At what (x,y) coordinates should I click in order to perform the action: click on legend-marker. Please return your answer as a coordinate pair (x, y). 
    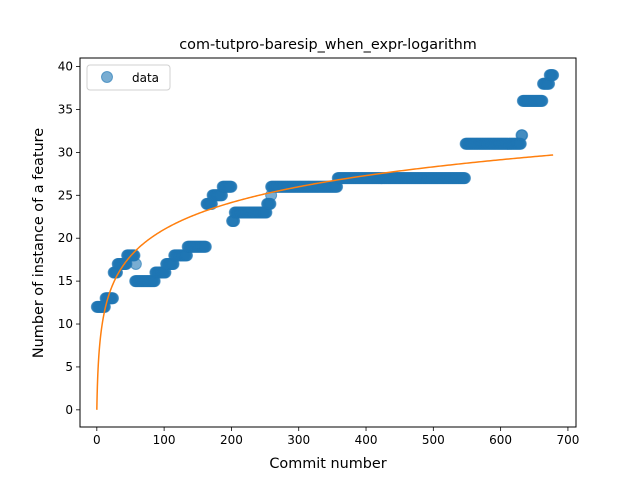
    Looking at the image, I should click on (107, 77).